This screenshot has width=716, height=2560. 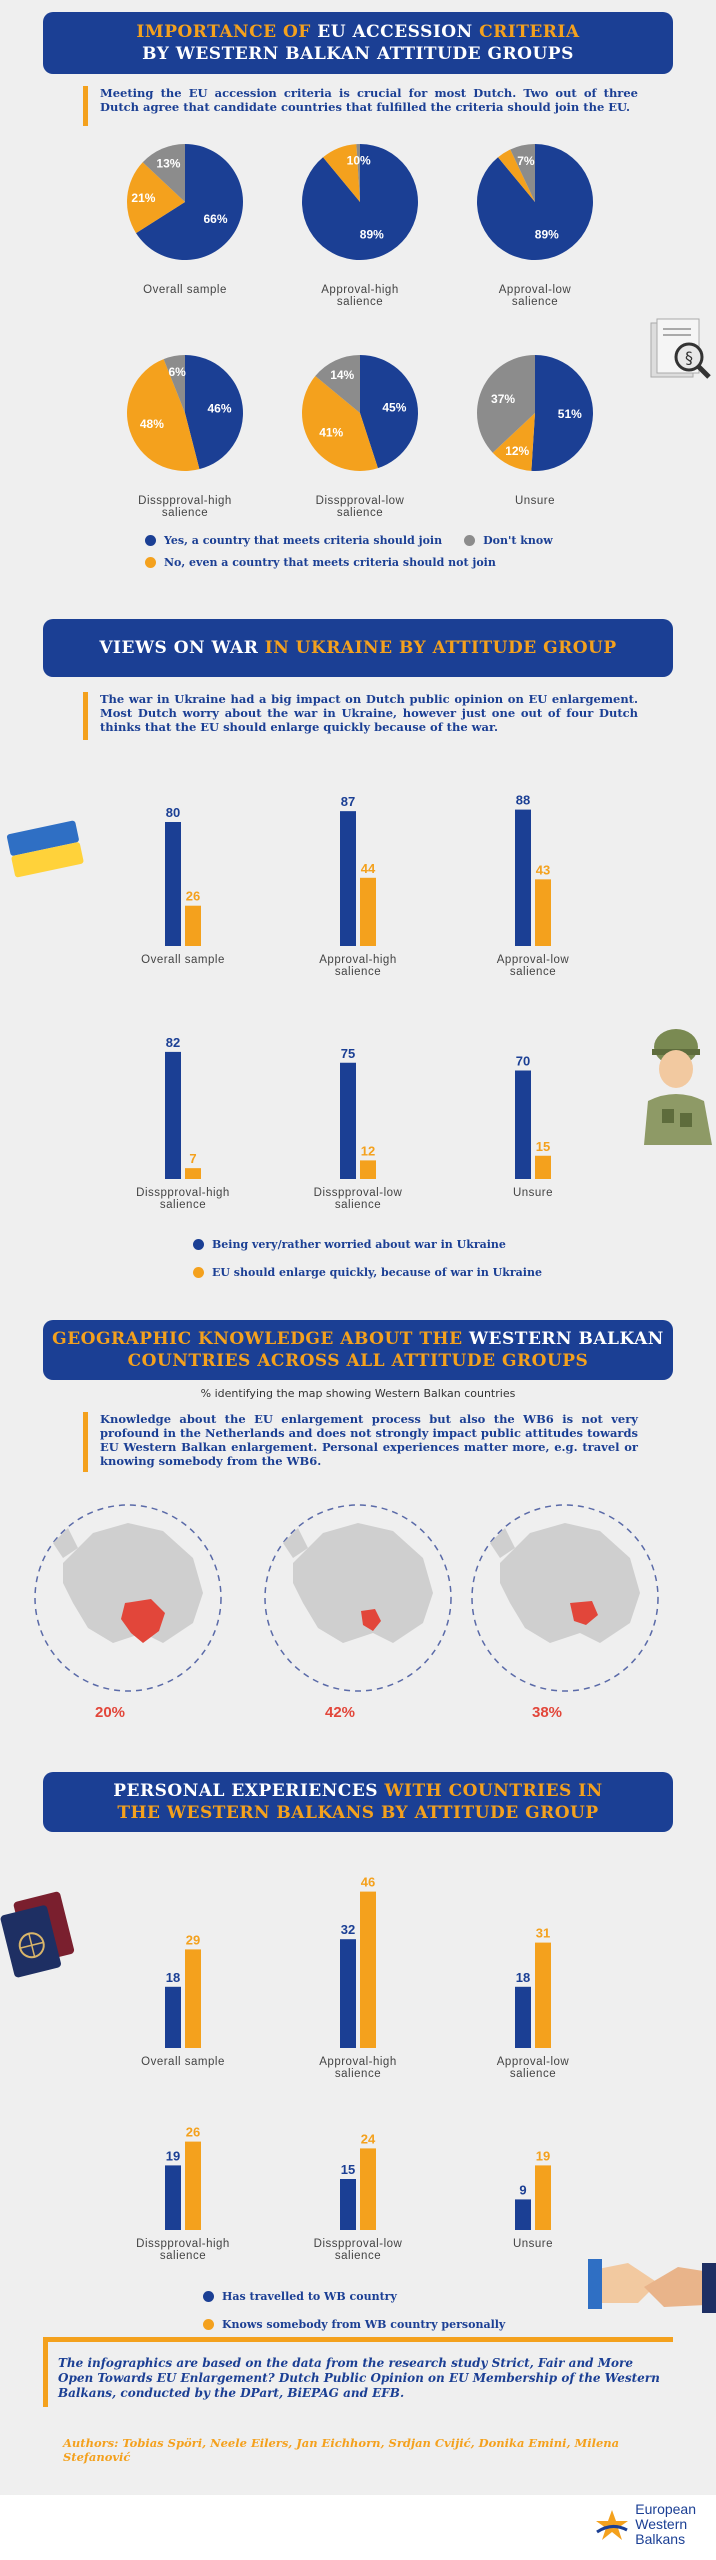 I want to click on legend-knows-swatch, so click(x=208, y=2324).